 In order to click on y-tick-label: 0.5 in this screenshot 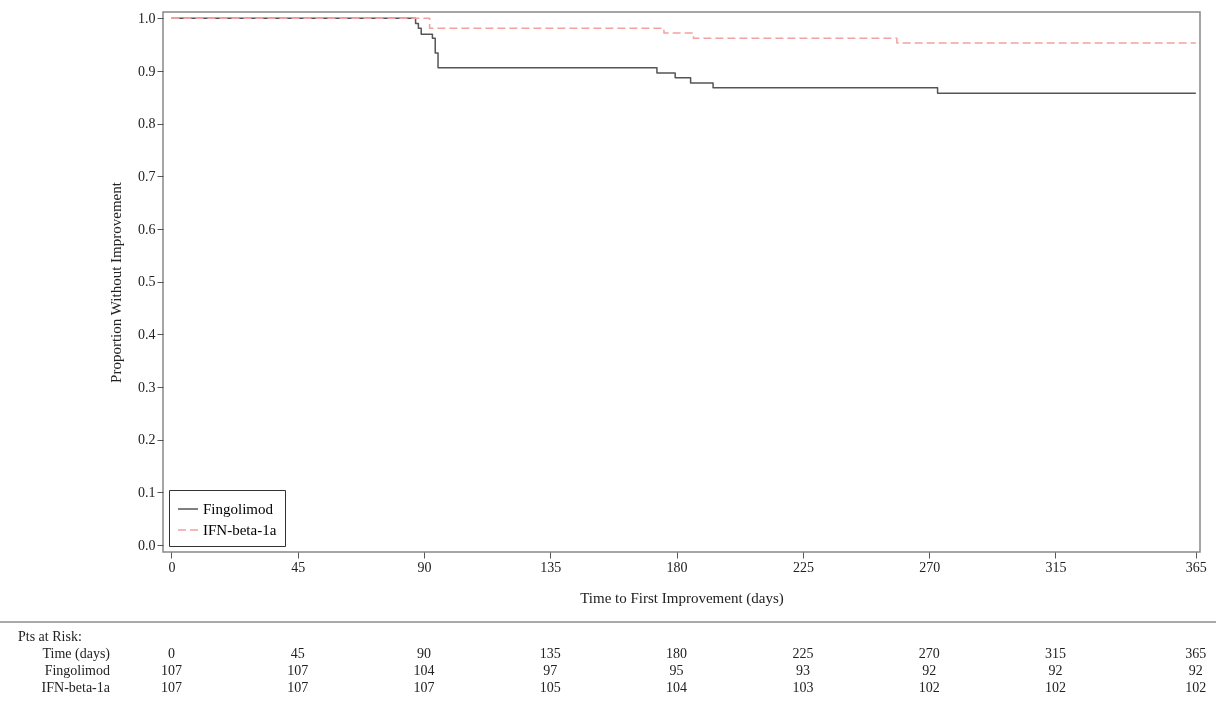, I will do `click(147, 282)`.